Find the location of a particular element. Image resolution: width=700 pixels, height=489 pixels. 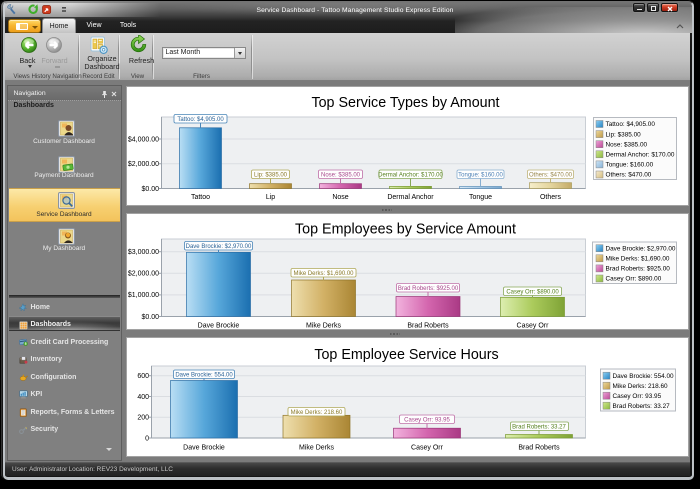

svg-text: Lip is located at coordinates (270, 197).